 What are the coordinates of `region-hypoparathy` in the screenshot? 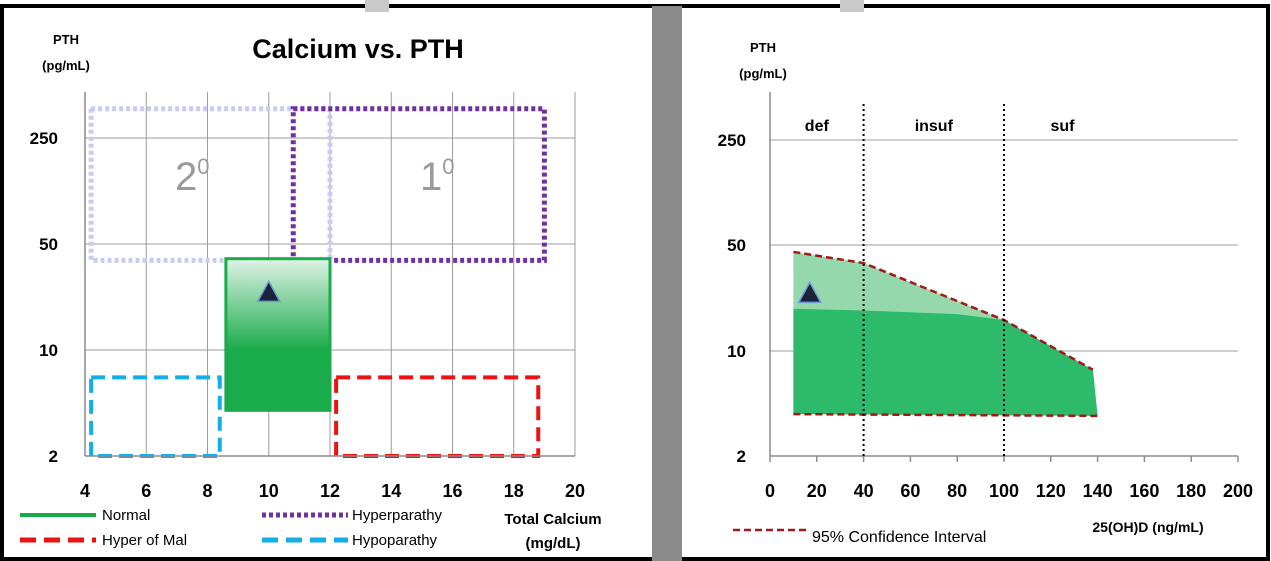 It's located at (155, 417).